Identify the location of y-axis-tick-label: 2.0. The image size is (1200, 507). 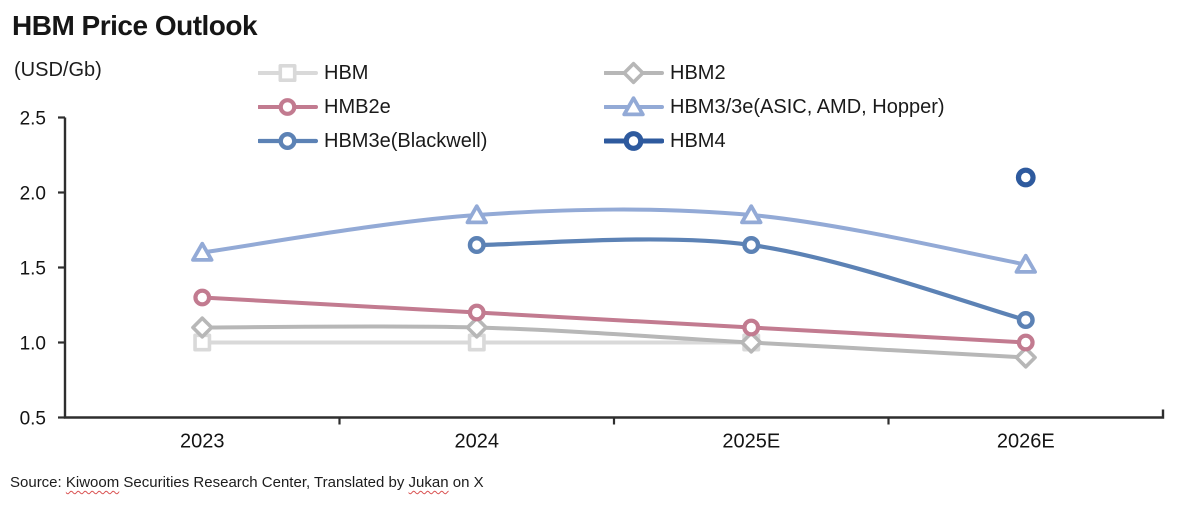
(33, 194).